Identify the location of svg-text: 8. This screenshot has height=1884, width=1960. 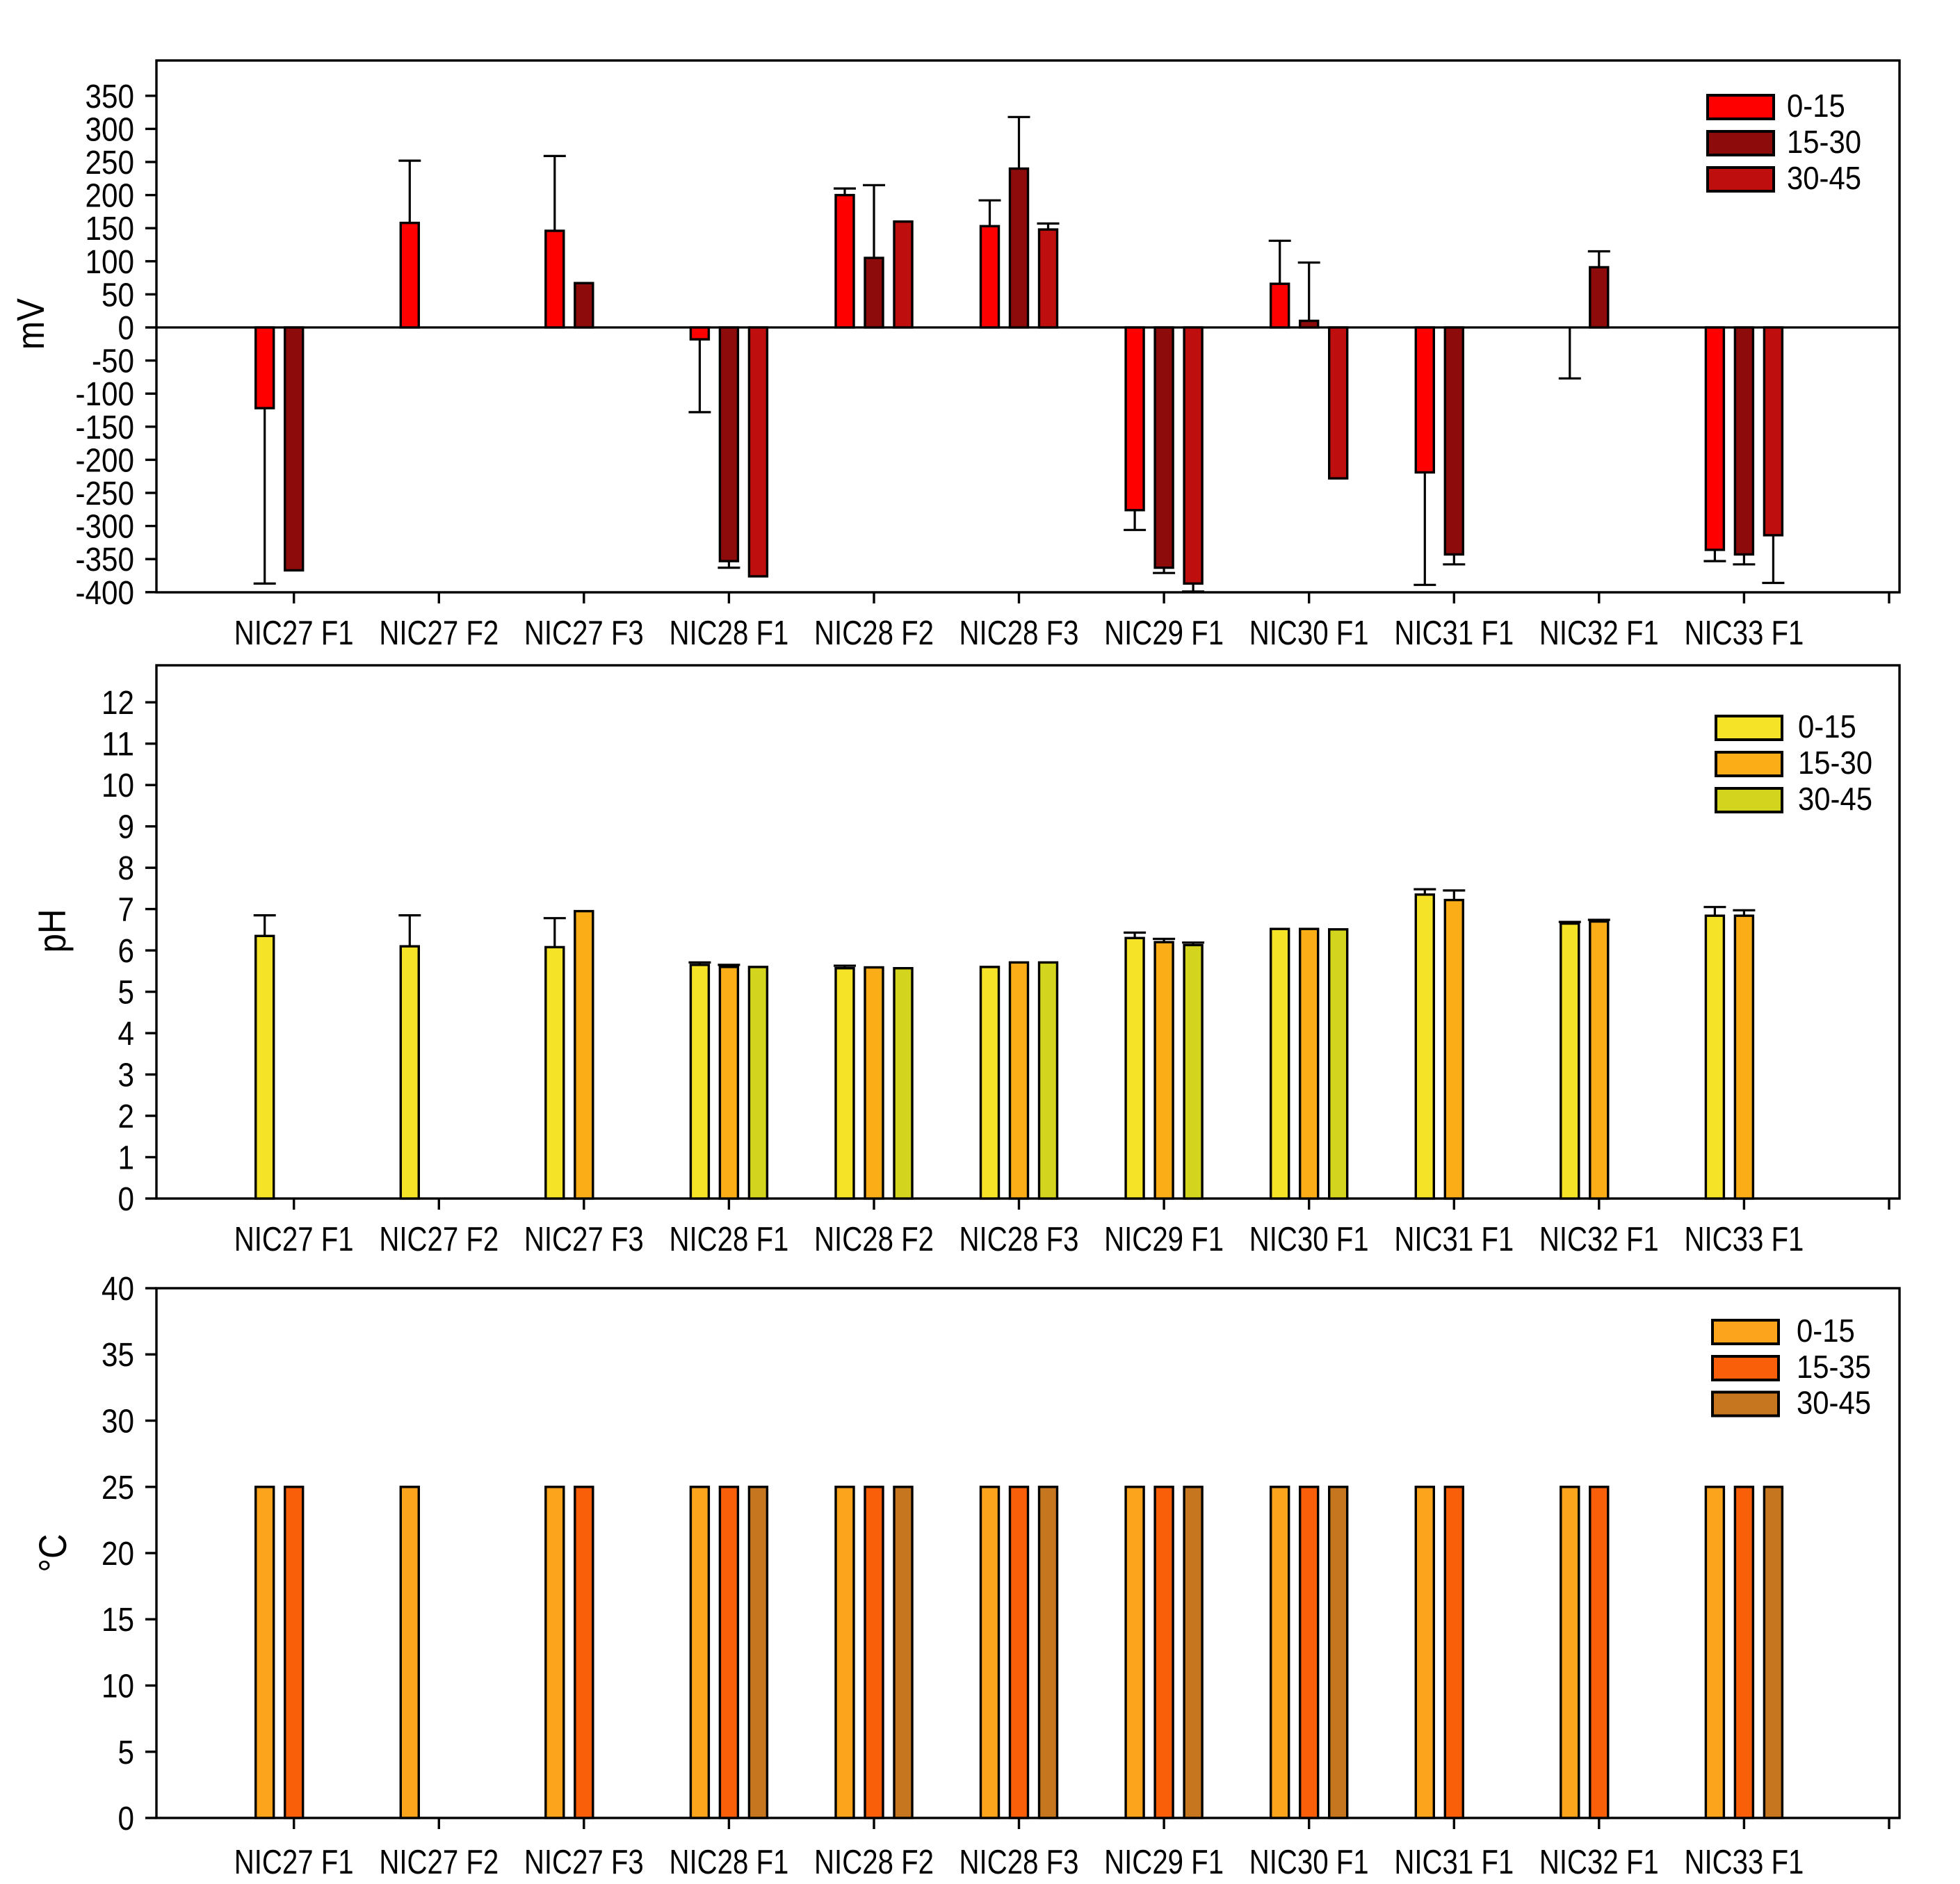
(126, 868).